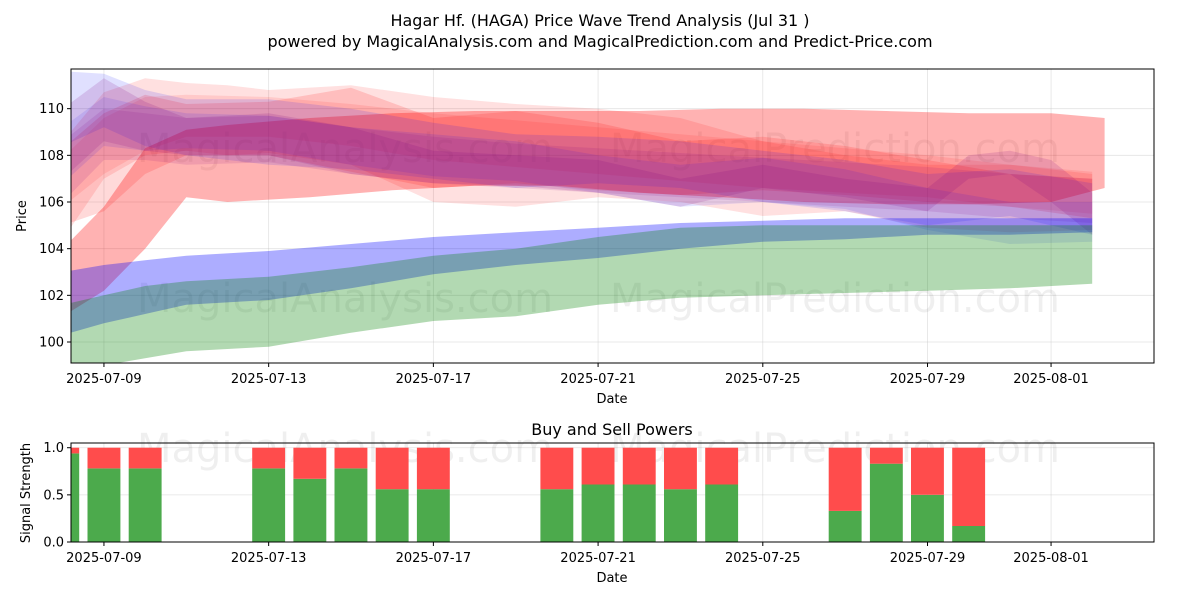 Image resolution: width=1200 pixels, height=600 pixels. What do you see at coordinates (611, 399) in the screenshot?
I see `price-x-axis-title: Date` at bounding box center [611, 399].